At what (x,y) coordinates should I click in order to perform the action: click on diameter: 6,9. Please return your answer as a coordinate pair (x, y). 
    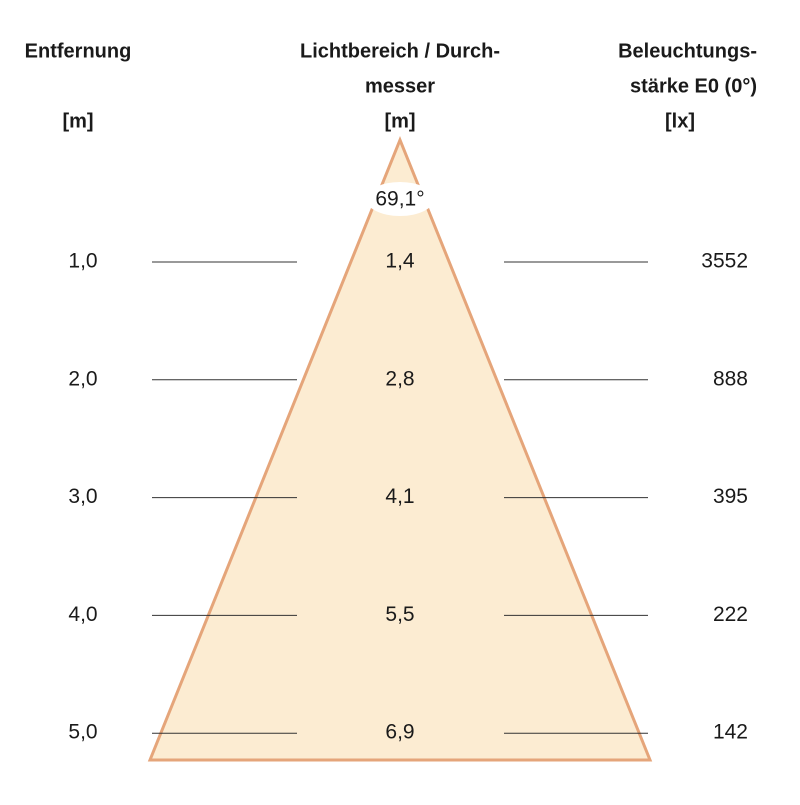
    Looking at the image, I should click on (399, 732).